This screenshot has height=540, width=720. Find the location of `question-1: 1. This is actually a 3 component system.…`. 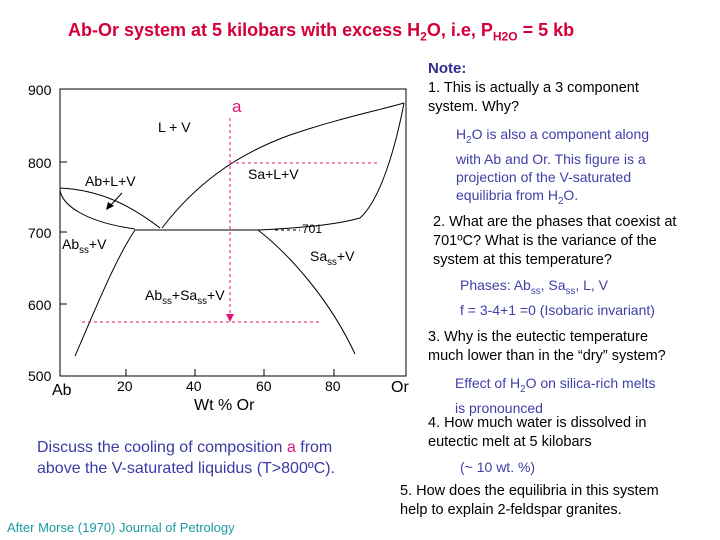

question-1: 1. This is actually a 3 component system.… is located at coordinates (533, 97).